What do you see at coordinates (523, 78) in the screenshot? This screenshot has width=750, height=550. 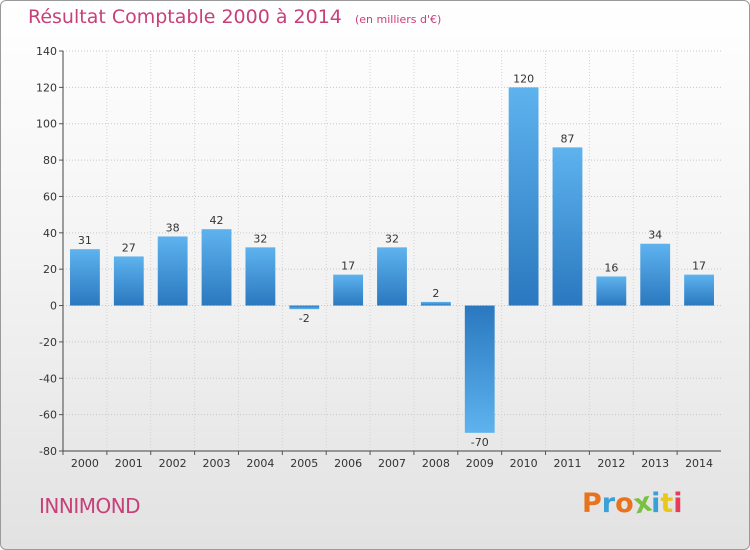 I see `data-label-2010: 120` at bounding box center [523, 78].